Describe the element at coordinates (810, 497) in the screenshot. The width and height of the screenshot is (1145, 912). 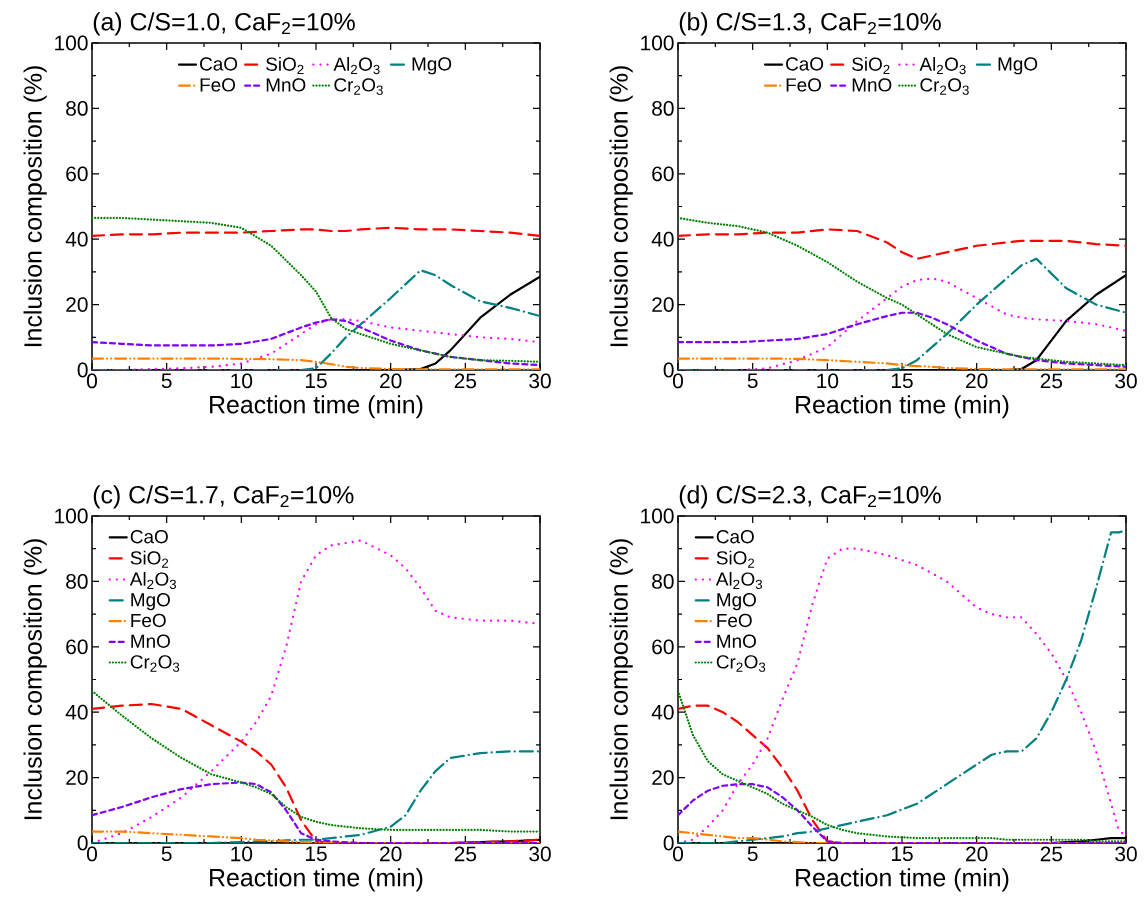
I see `chart-title: (d) C/S=2.3, CaF$_{2}$=10%` at that location.